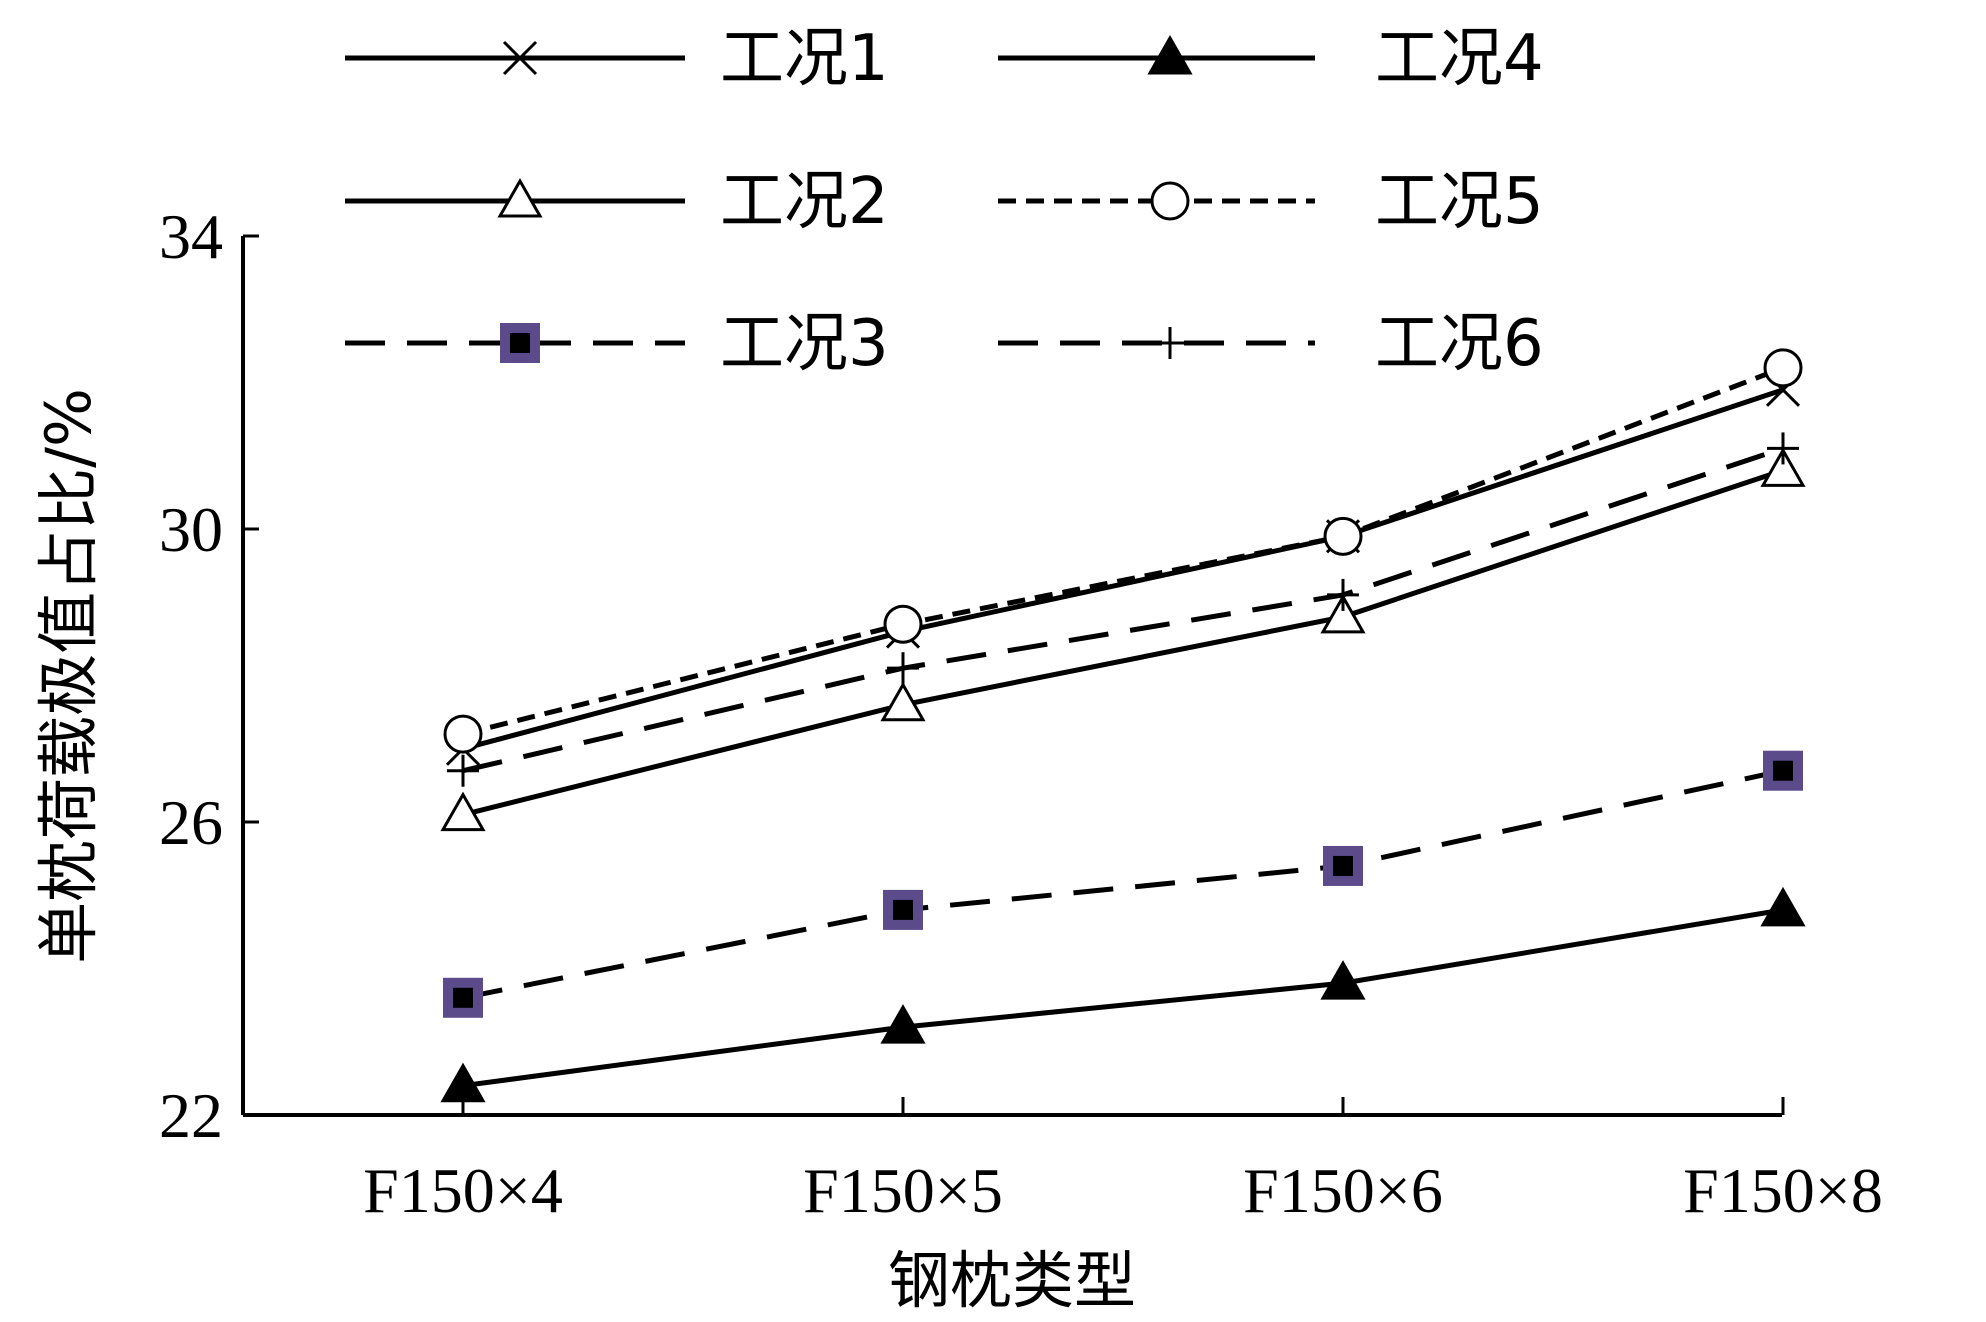  Describe the element at coordinates (1783, 1190) in the screenshot. I see `x-tick-label: F150×8` at that location.